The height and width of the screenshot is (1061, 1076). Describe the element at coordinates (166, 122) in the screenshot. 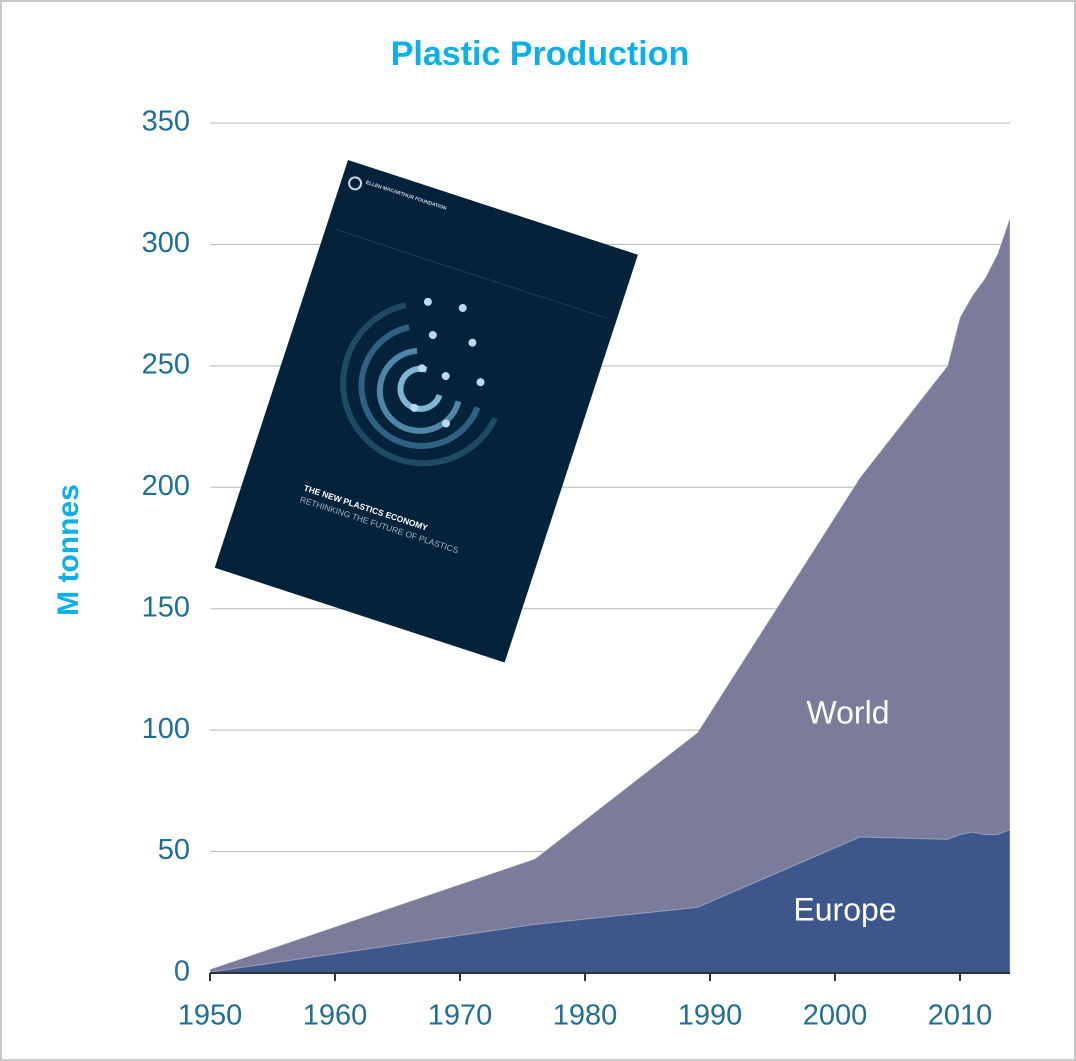

I see `y-tick-label: 350` at that location.